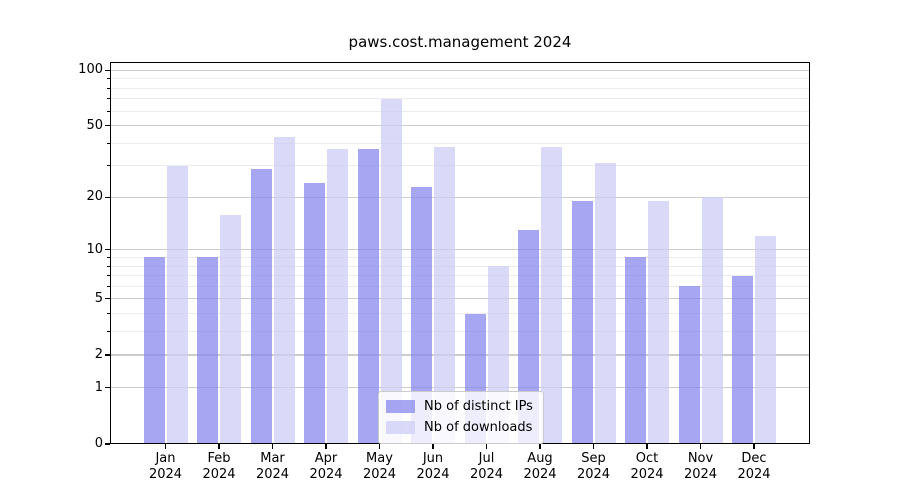 The image size is (900, 500). I want to click on x-tickmark-jun, so click(433, 446).